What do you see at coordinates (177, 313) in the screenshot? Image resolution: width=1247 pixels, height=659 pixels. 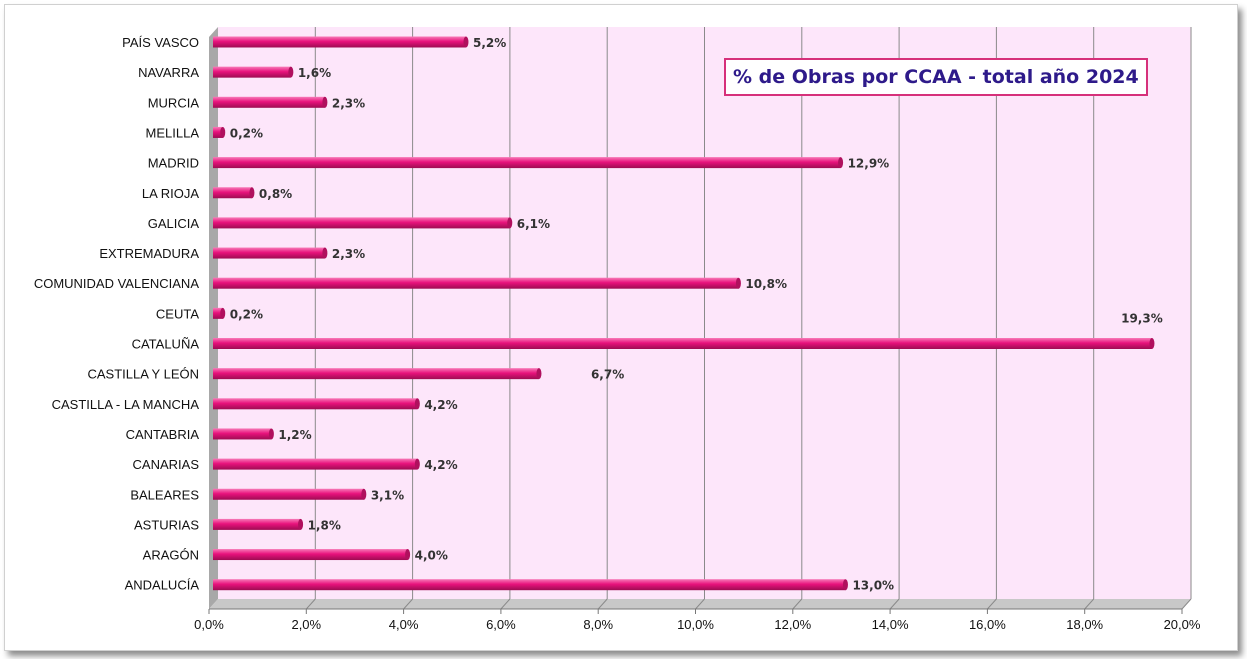 I see `category-label-ceuta: CEUTA` at bounding box center [177, 313].